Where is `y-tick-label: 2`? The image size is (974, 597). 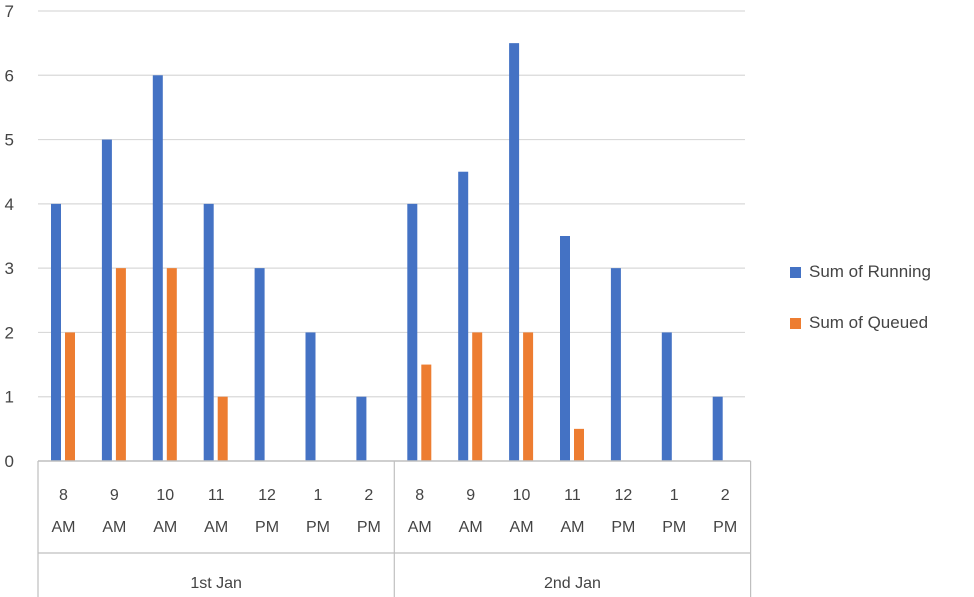 y-tick-label: 2 is located at coordinates (9, 332).